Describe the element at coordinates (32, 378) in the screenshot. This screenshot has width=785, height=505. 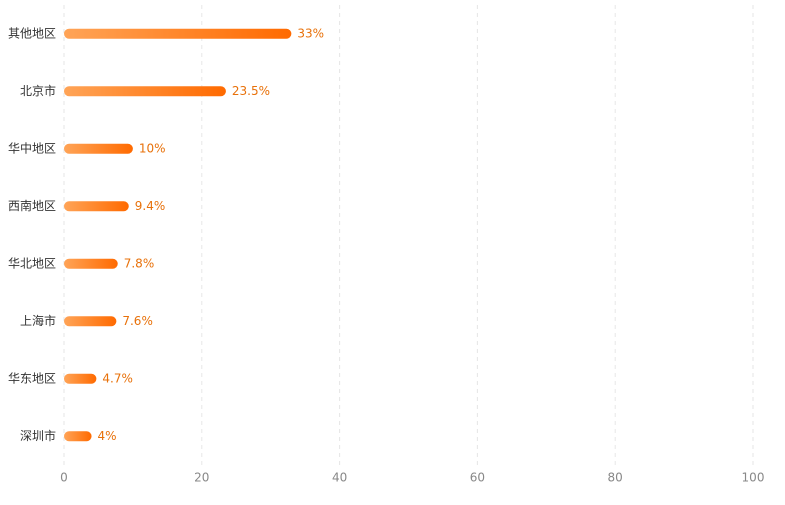
I see `y-tick-label: 华东地区` at that location.